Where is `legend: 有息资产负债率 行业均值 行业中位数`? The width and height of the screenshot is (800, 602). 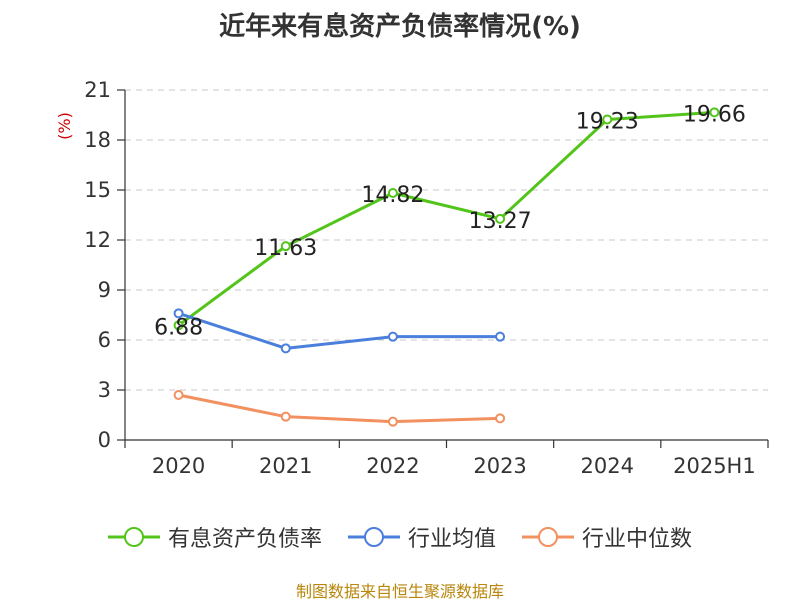
legend: 有息资产负债率 行业均值 行业中位数 is located at coordinates (400, 537).